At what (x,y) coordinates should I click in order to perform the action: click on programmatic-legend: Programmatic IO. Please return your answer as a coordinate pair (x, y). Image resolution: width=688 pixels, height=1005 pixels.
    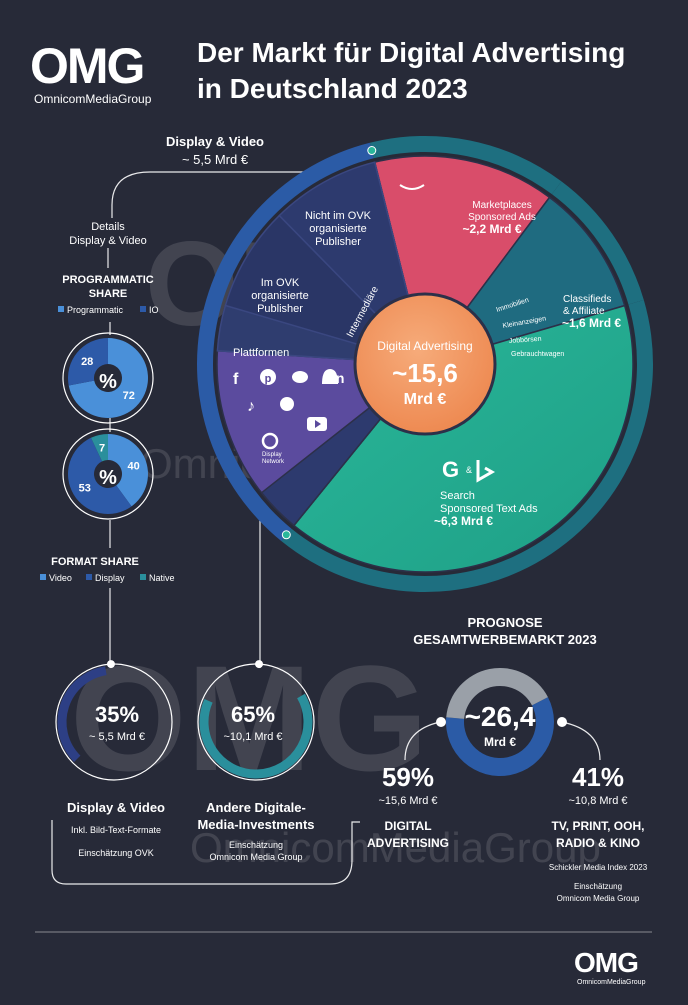
    Looking at the image, I should click on (108, 310).